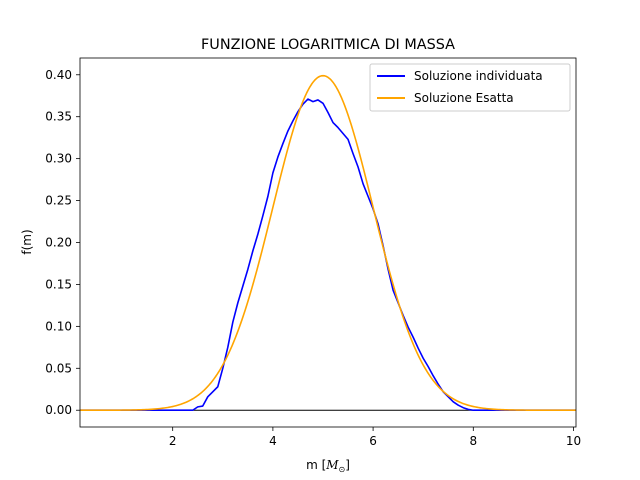 Image resolution: width=640 pixels, height=480 pixels. Describe the element at coordinates (58, 410) in the screenshot. I see `y-tick-label: 0.00` at that location.